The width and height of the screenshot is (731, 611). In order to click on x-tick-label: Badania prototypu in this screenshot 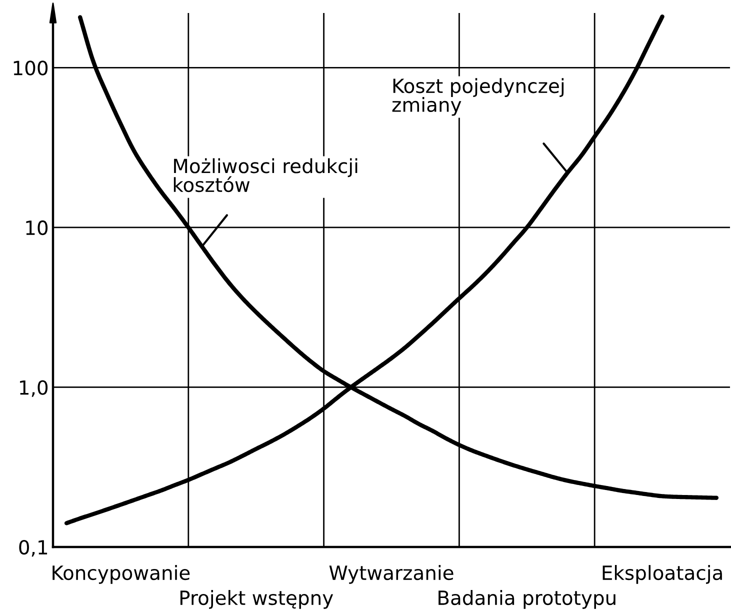, I will do `click(527, 599)`.